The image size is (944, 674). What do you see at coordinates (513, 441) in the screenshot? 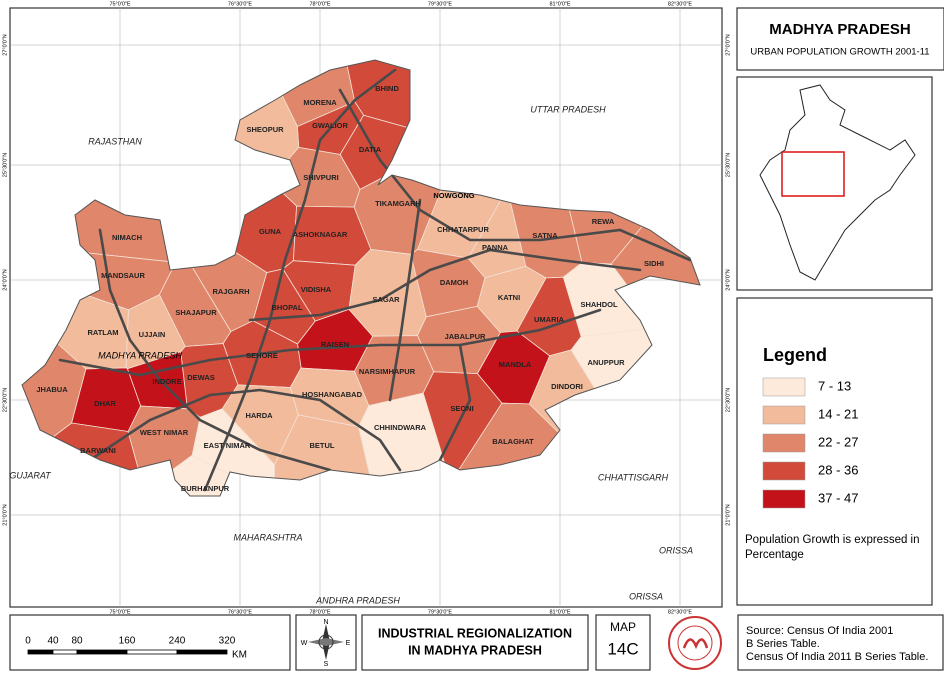
I see `district-label: BALAGHAT` at bounding box center [513, 441].